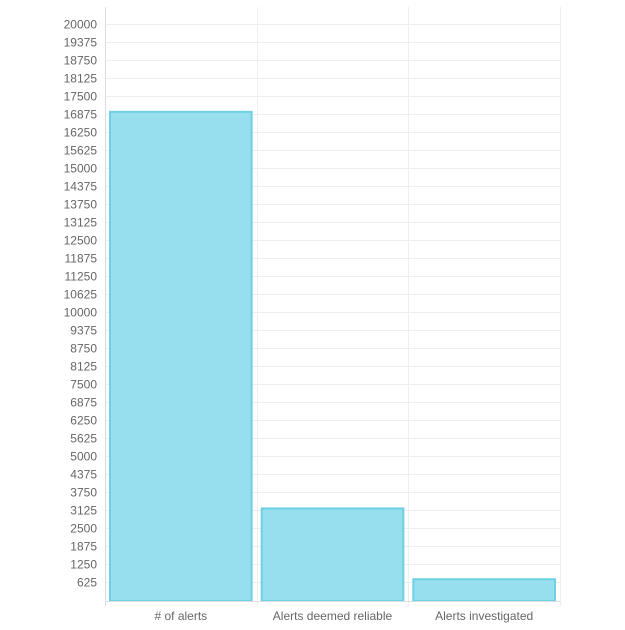 The image size is (625, 630). I want to click on y-tick-label: 18750, so click(81, 61).